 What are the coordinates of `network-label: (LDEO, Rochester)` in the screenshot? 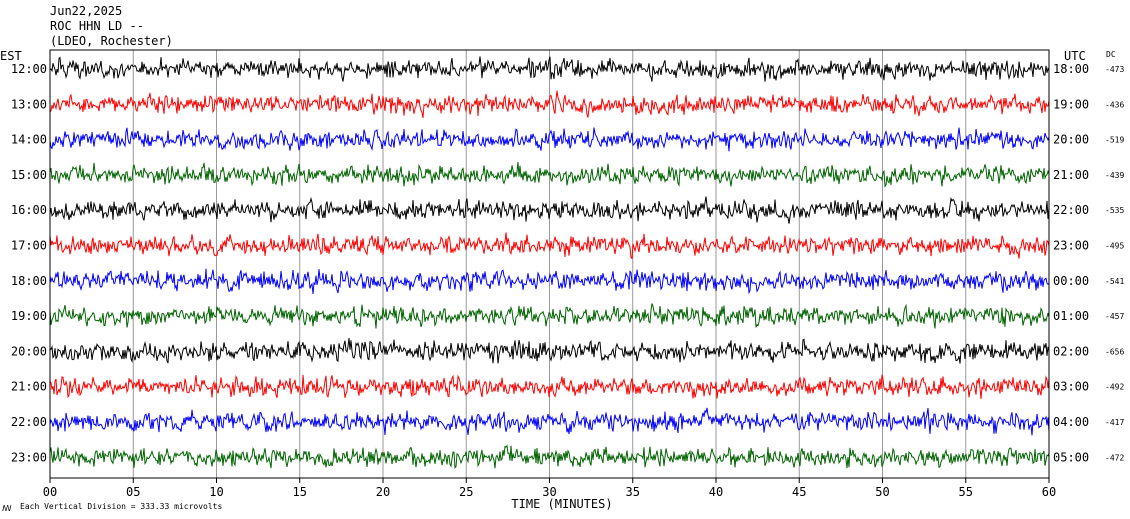 It's located at (111, 41).